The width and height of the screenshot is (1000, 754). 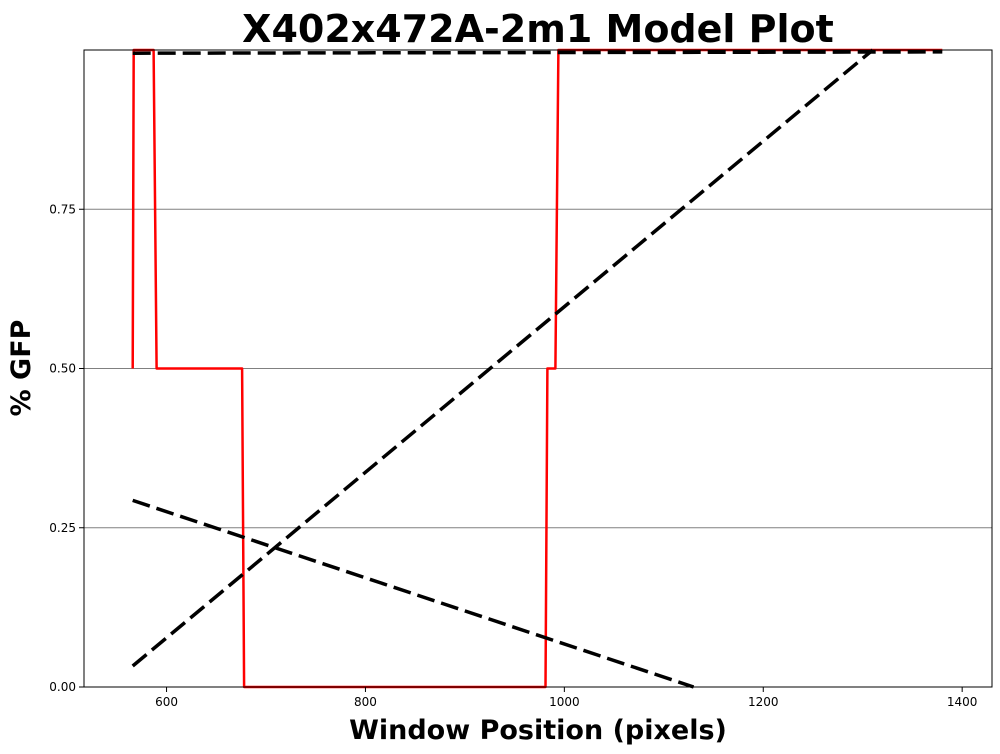 I want to click on x-tick-label: 1000, so click(x=564, y=702).